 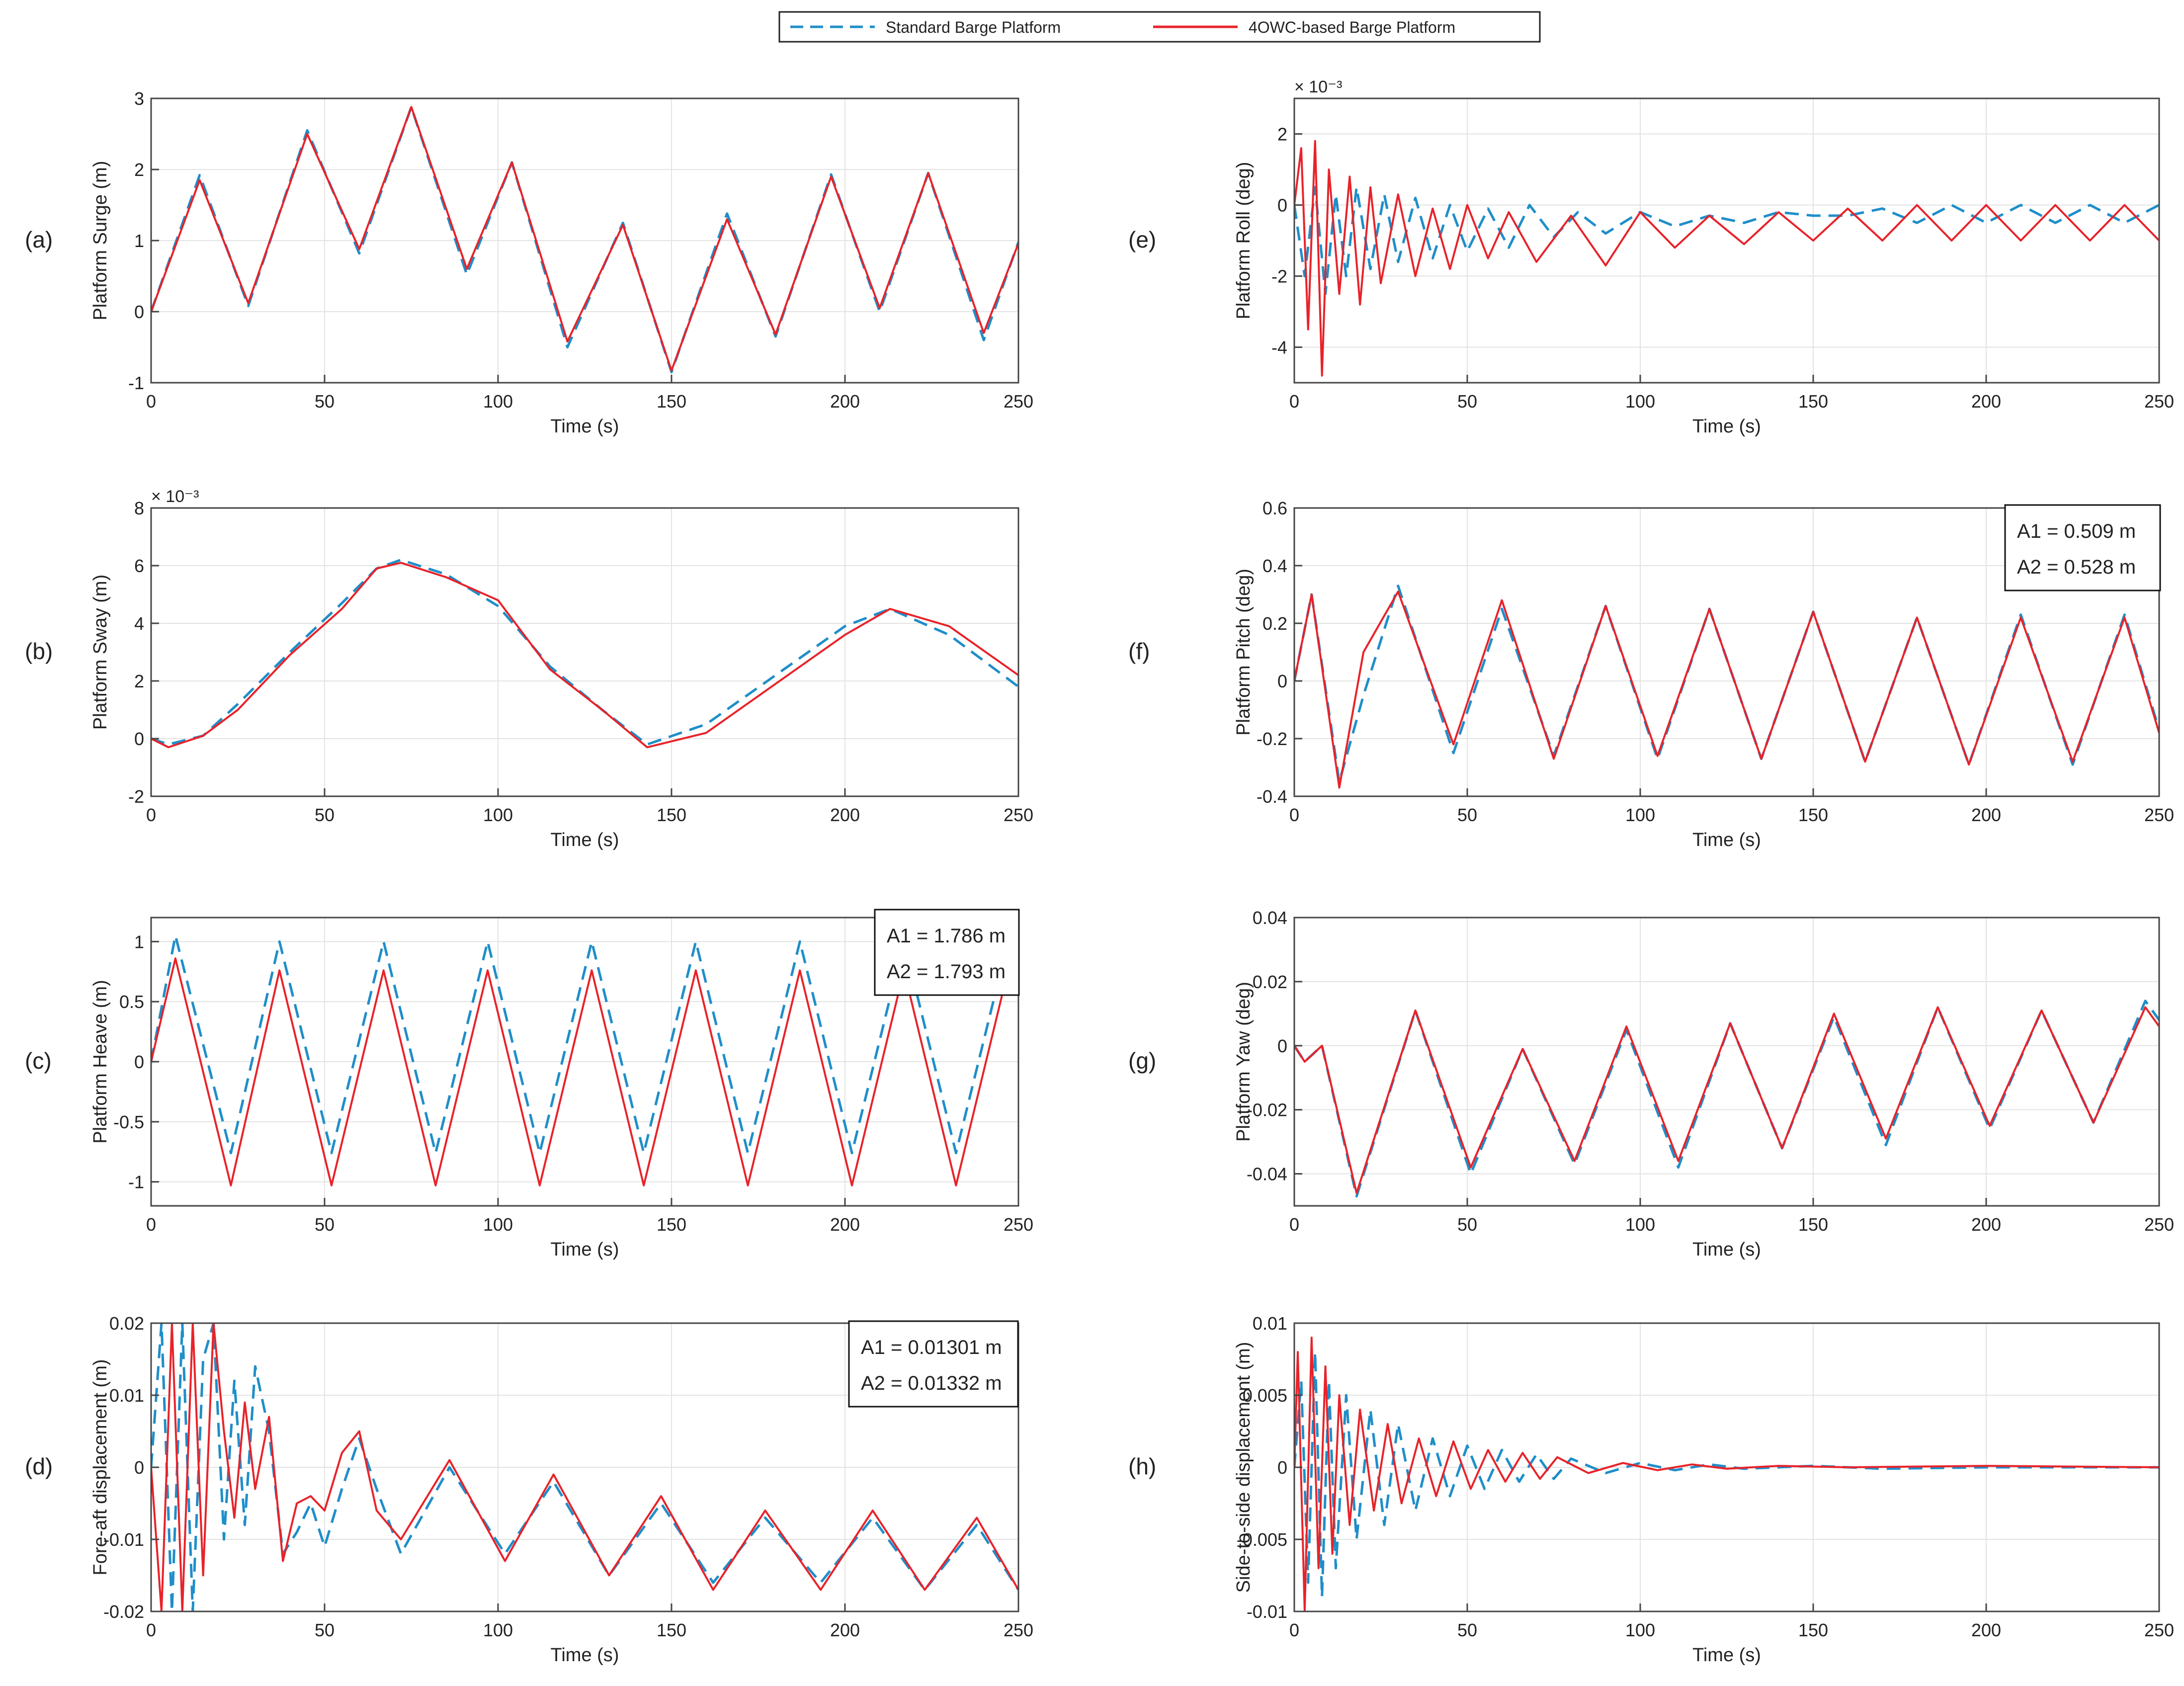 I want to click on legend-label-4owc: 4OWC-based Barge Platform, so click(x=1352, y=27).